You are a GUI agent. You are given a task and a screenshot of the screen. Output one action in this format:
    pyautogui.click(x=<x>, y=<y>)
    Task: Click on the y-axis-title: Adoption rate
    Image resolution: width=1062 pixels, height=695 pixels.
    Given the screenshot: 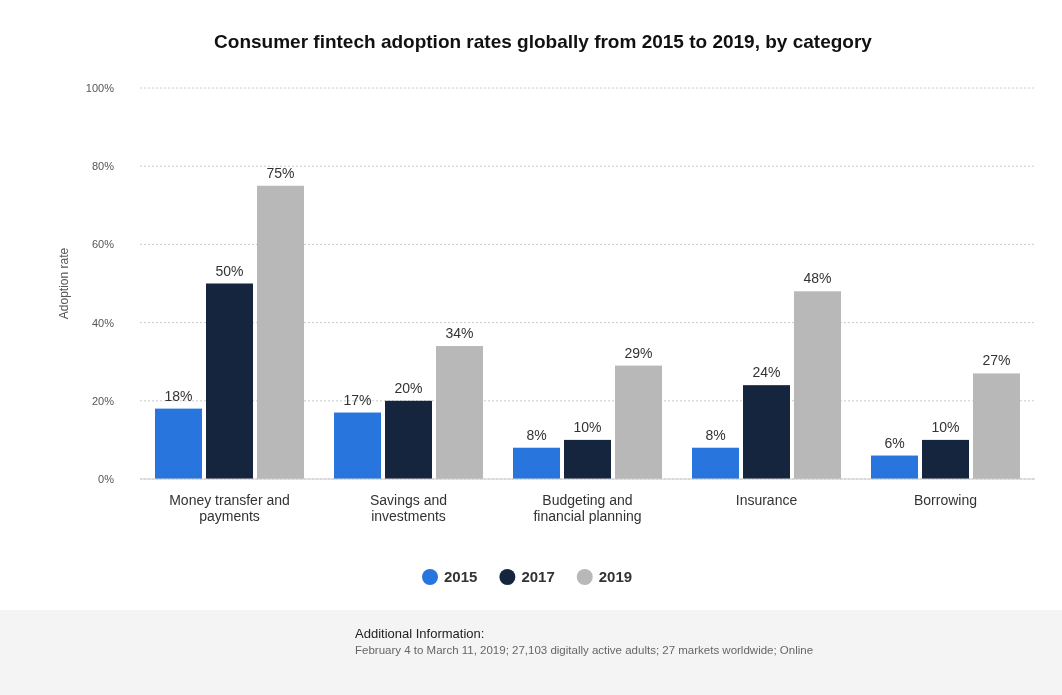 What is the action you would take?
    pyautogui.click(x=64, y=283)
    